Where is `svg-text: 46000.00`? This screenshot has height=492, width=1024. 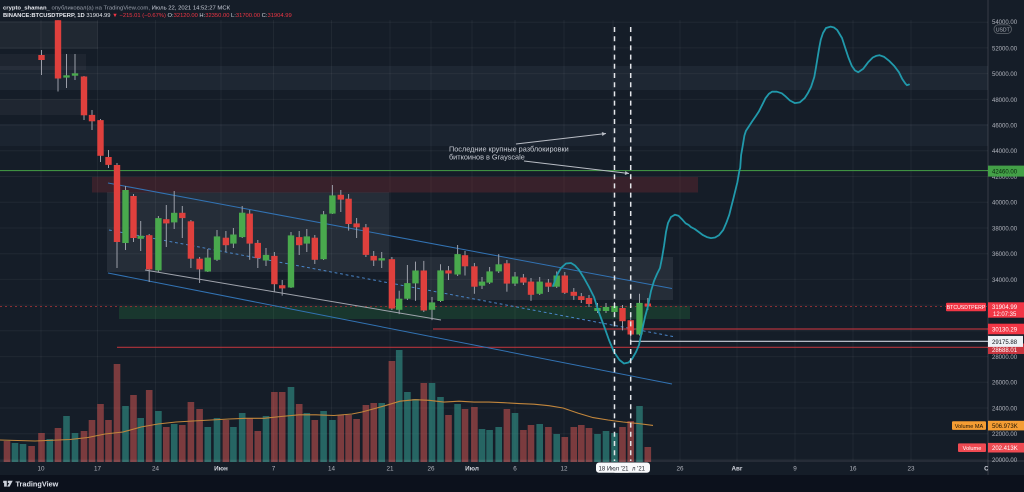 svg-text: 46000.00 is located at coordinates (1005, 127).